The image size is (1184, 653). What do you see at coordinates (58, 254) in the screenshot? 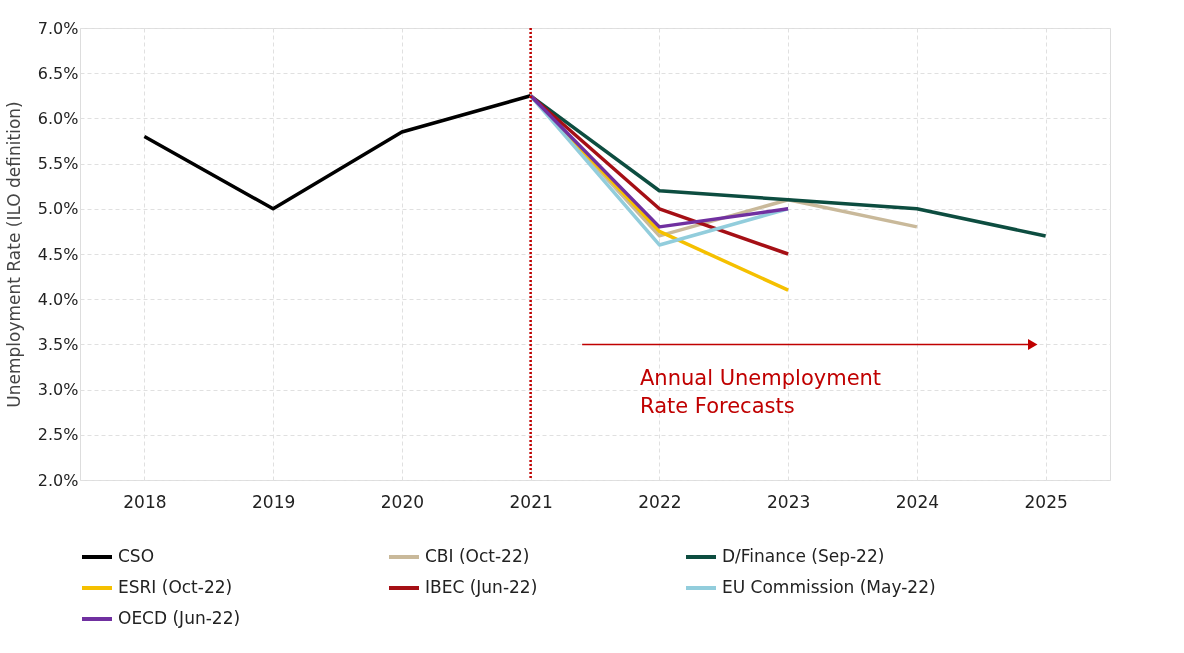
I see `y-tick-label: 4.5%` at bounding box center [58, 254].